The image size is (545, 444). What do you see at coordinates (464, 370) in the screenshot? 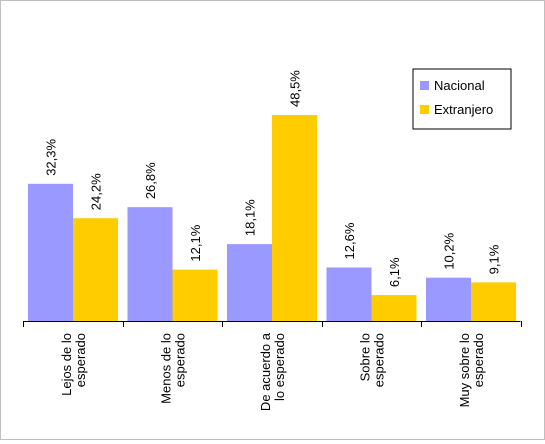
I see `category-label-line: Muy sobre lo` at bounding box center [464, 370].